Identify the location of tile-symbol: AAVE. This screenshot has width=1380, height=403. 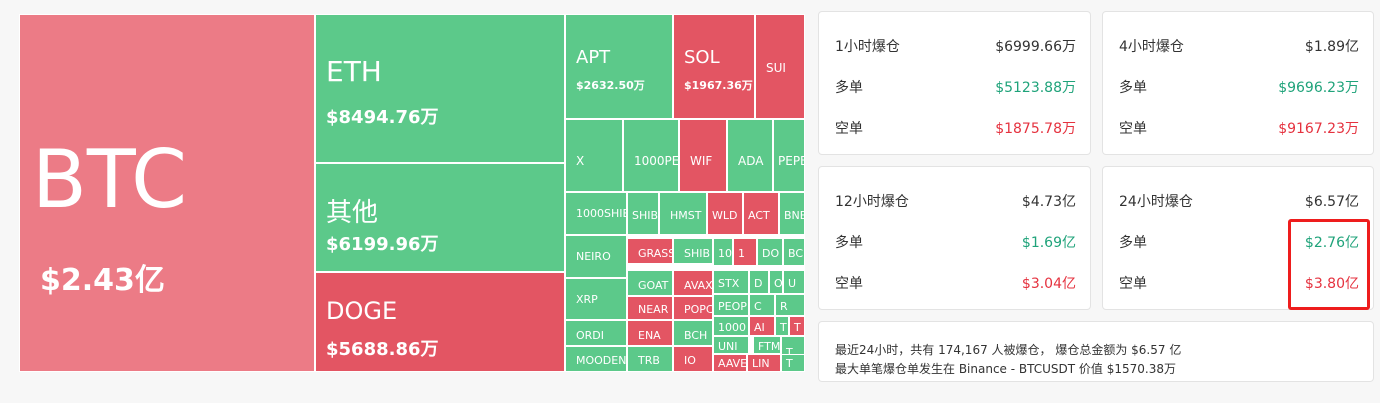
(732, 363).